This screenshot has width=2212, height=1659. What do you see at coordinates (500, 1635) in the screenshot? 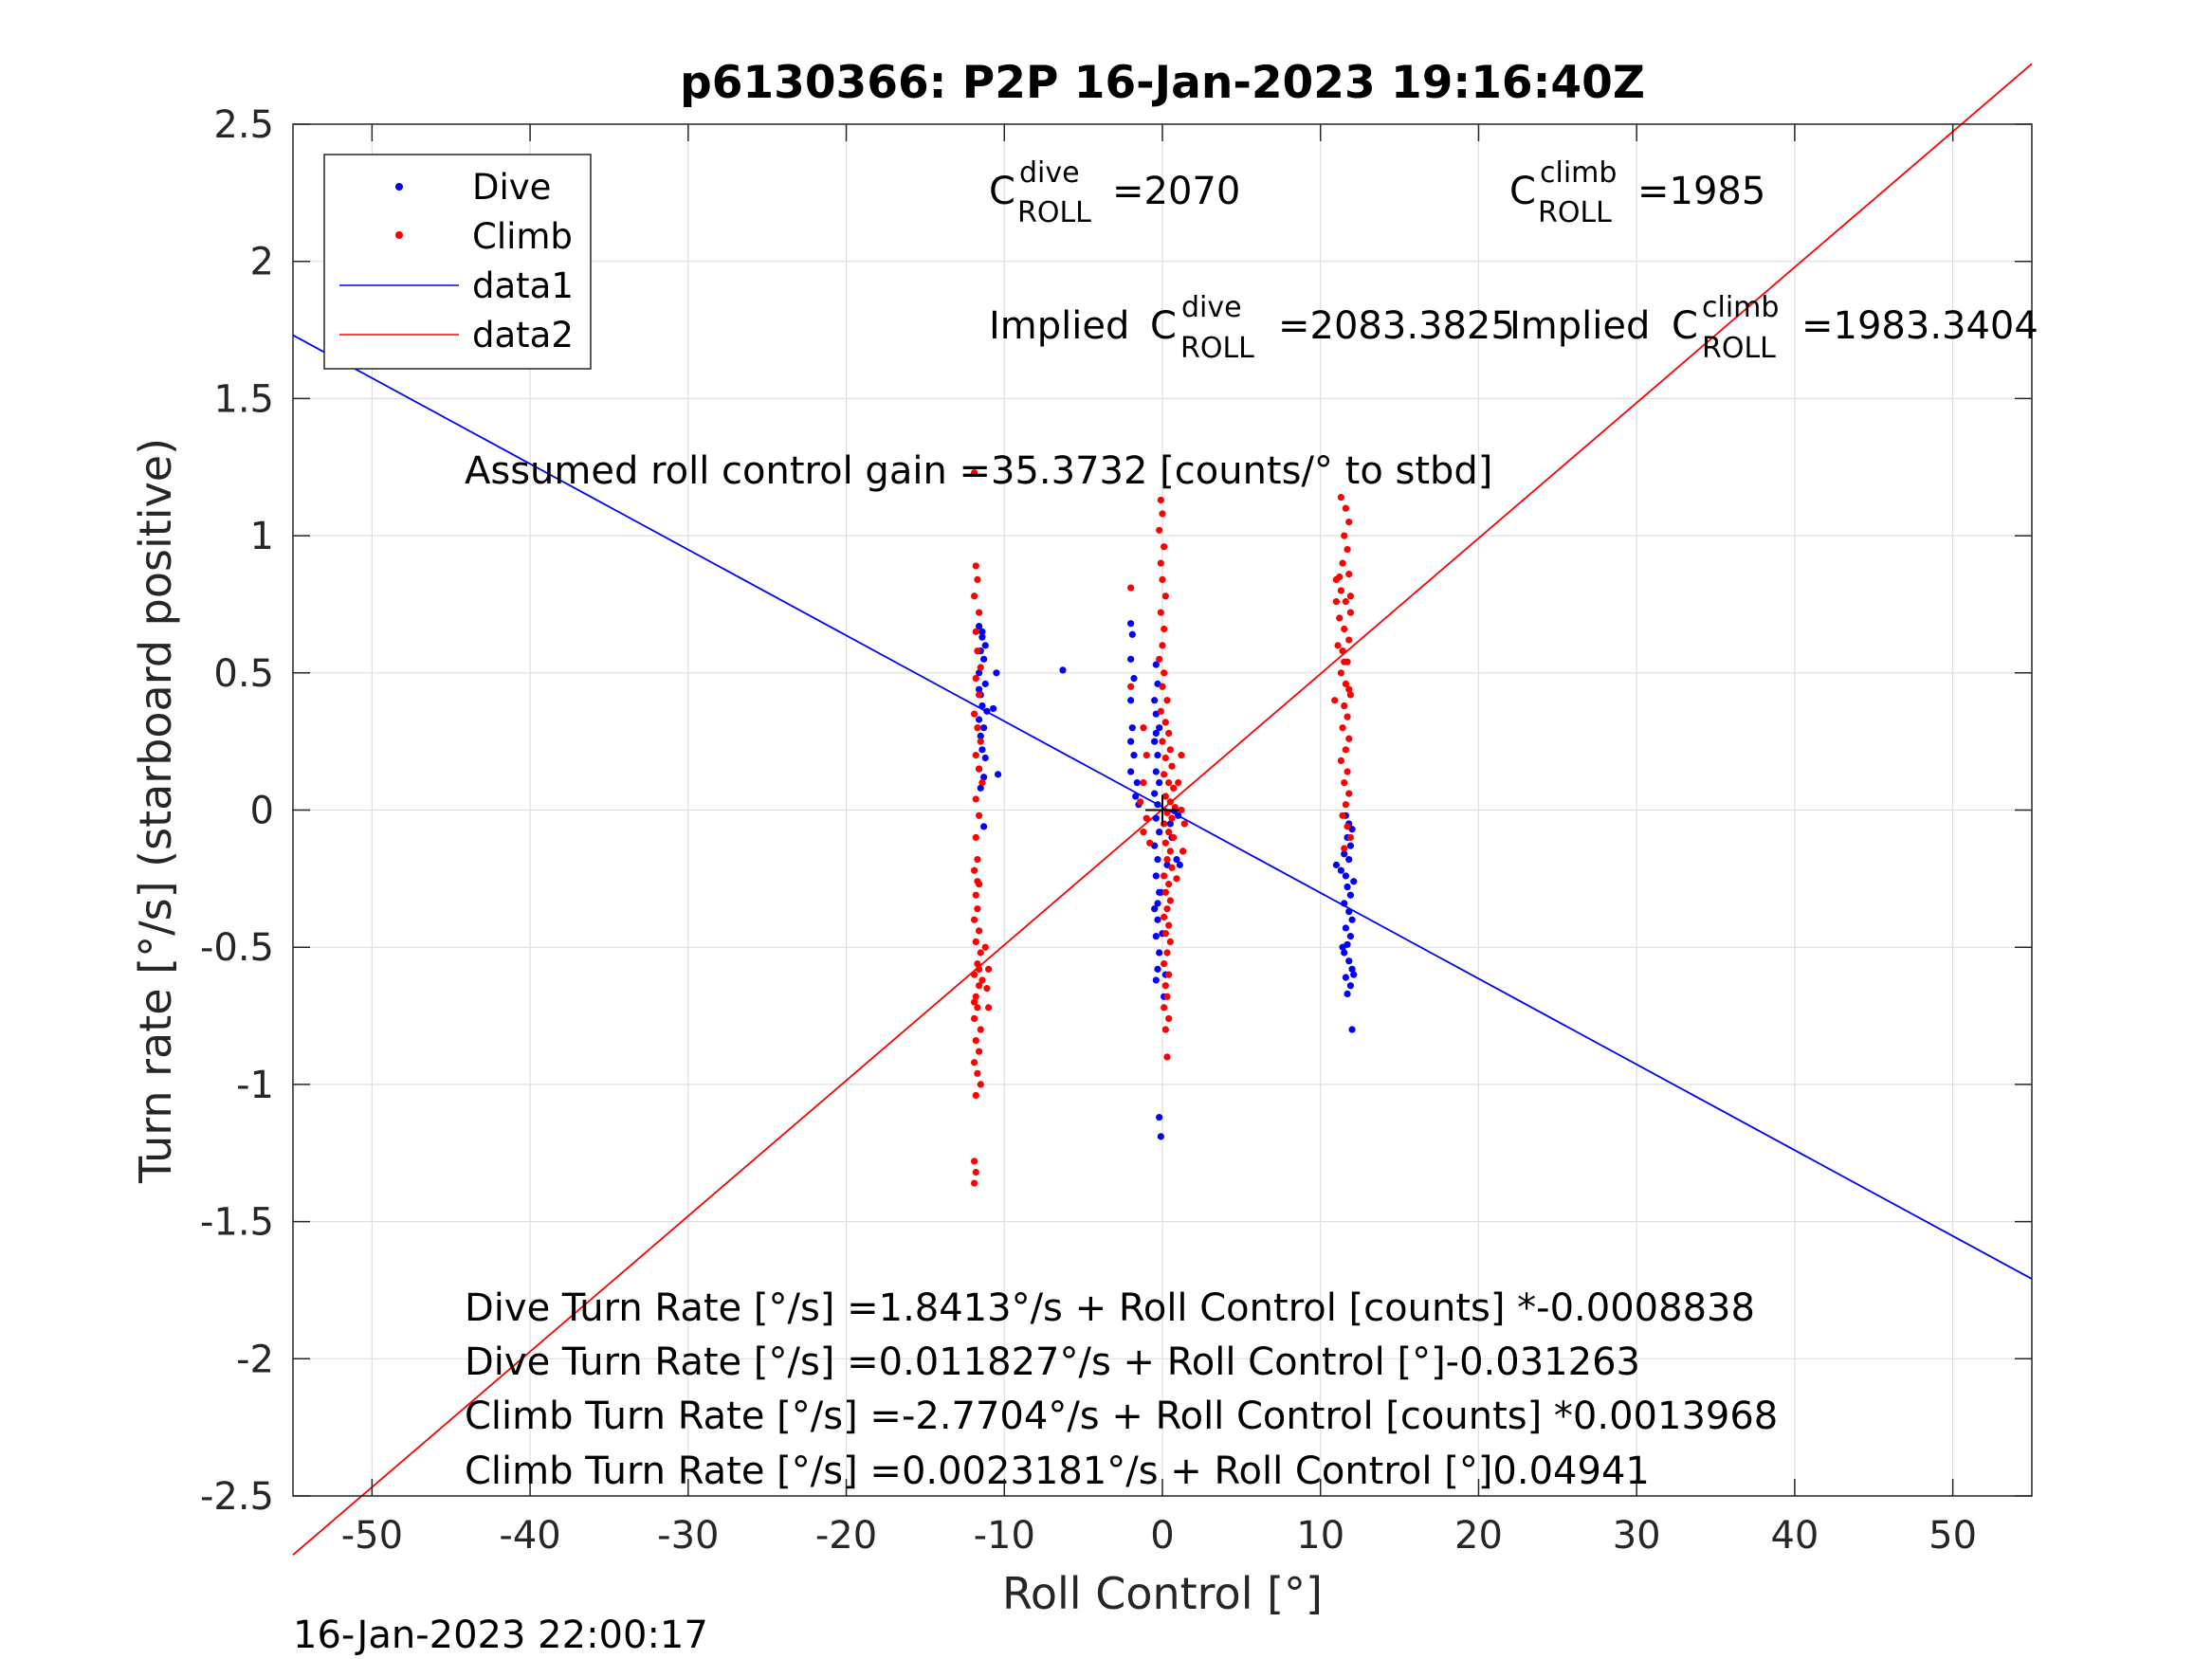
I see `timestamp-footer: 16-Jan-2023 22:00:17` at bounding box center [500, 1635].